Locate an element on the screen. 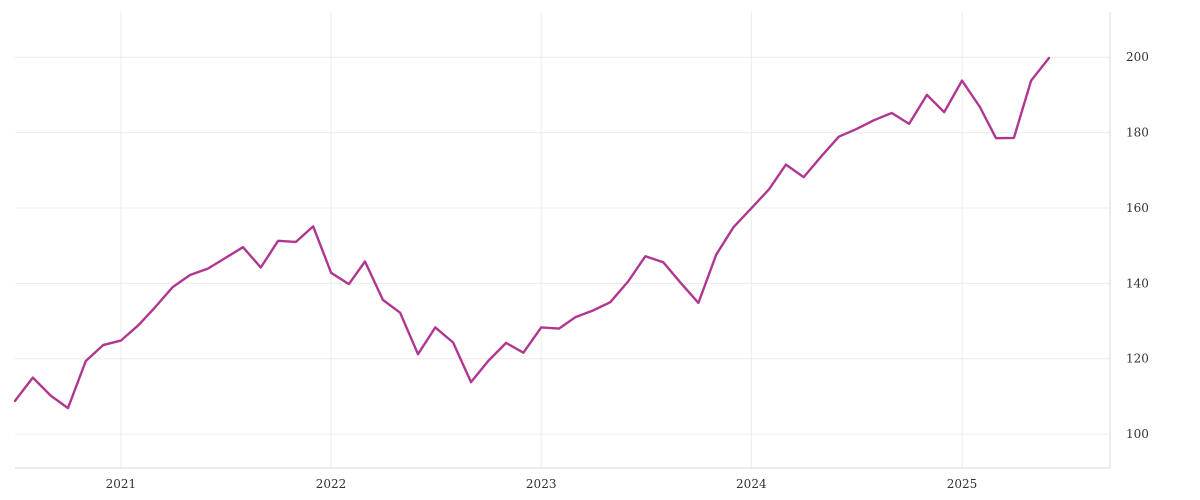  y-tick-label: 200 is located at coordinates (1137, 57).